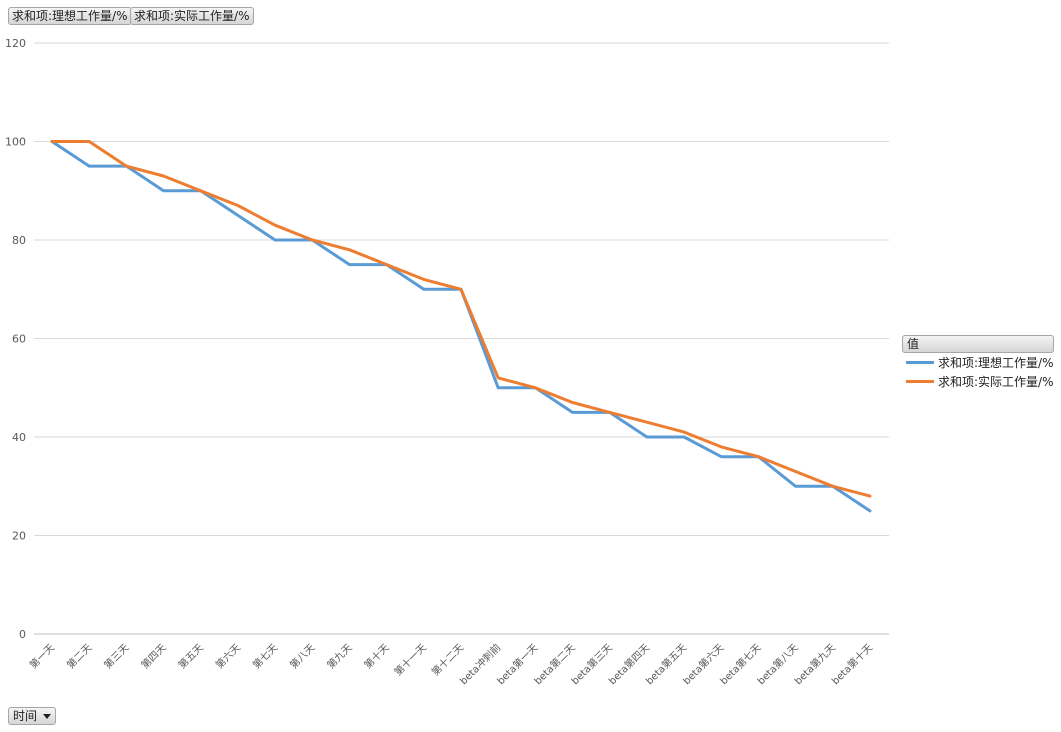  I want to click on legend-swatch-ideal, so click(920, 362).